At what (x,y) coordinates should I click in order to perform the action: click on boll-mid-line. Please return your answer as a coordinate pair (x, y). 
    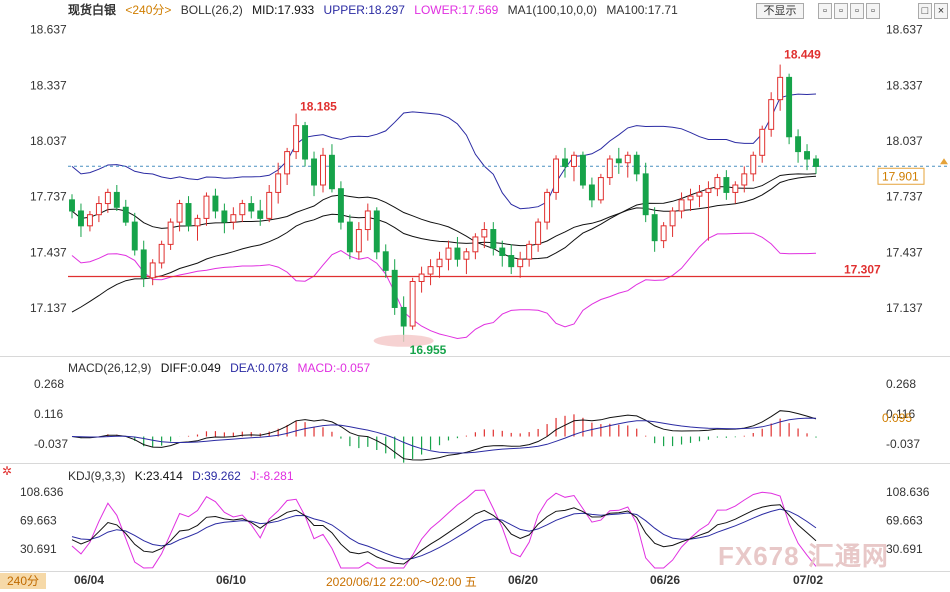
    Looking at the image, I should click on (444, 216).